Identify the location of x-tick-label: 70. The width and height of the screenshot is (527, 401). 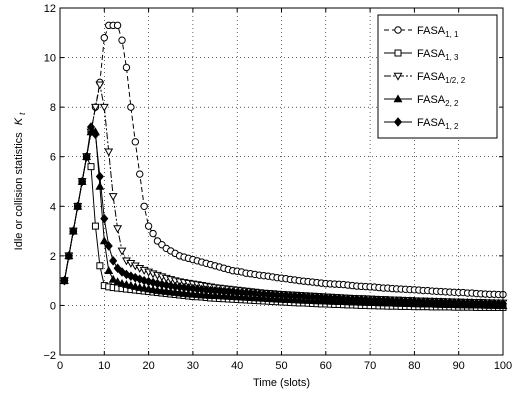
(370, 366).